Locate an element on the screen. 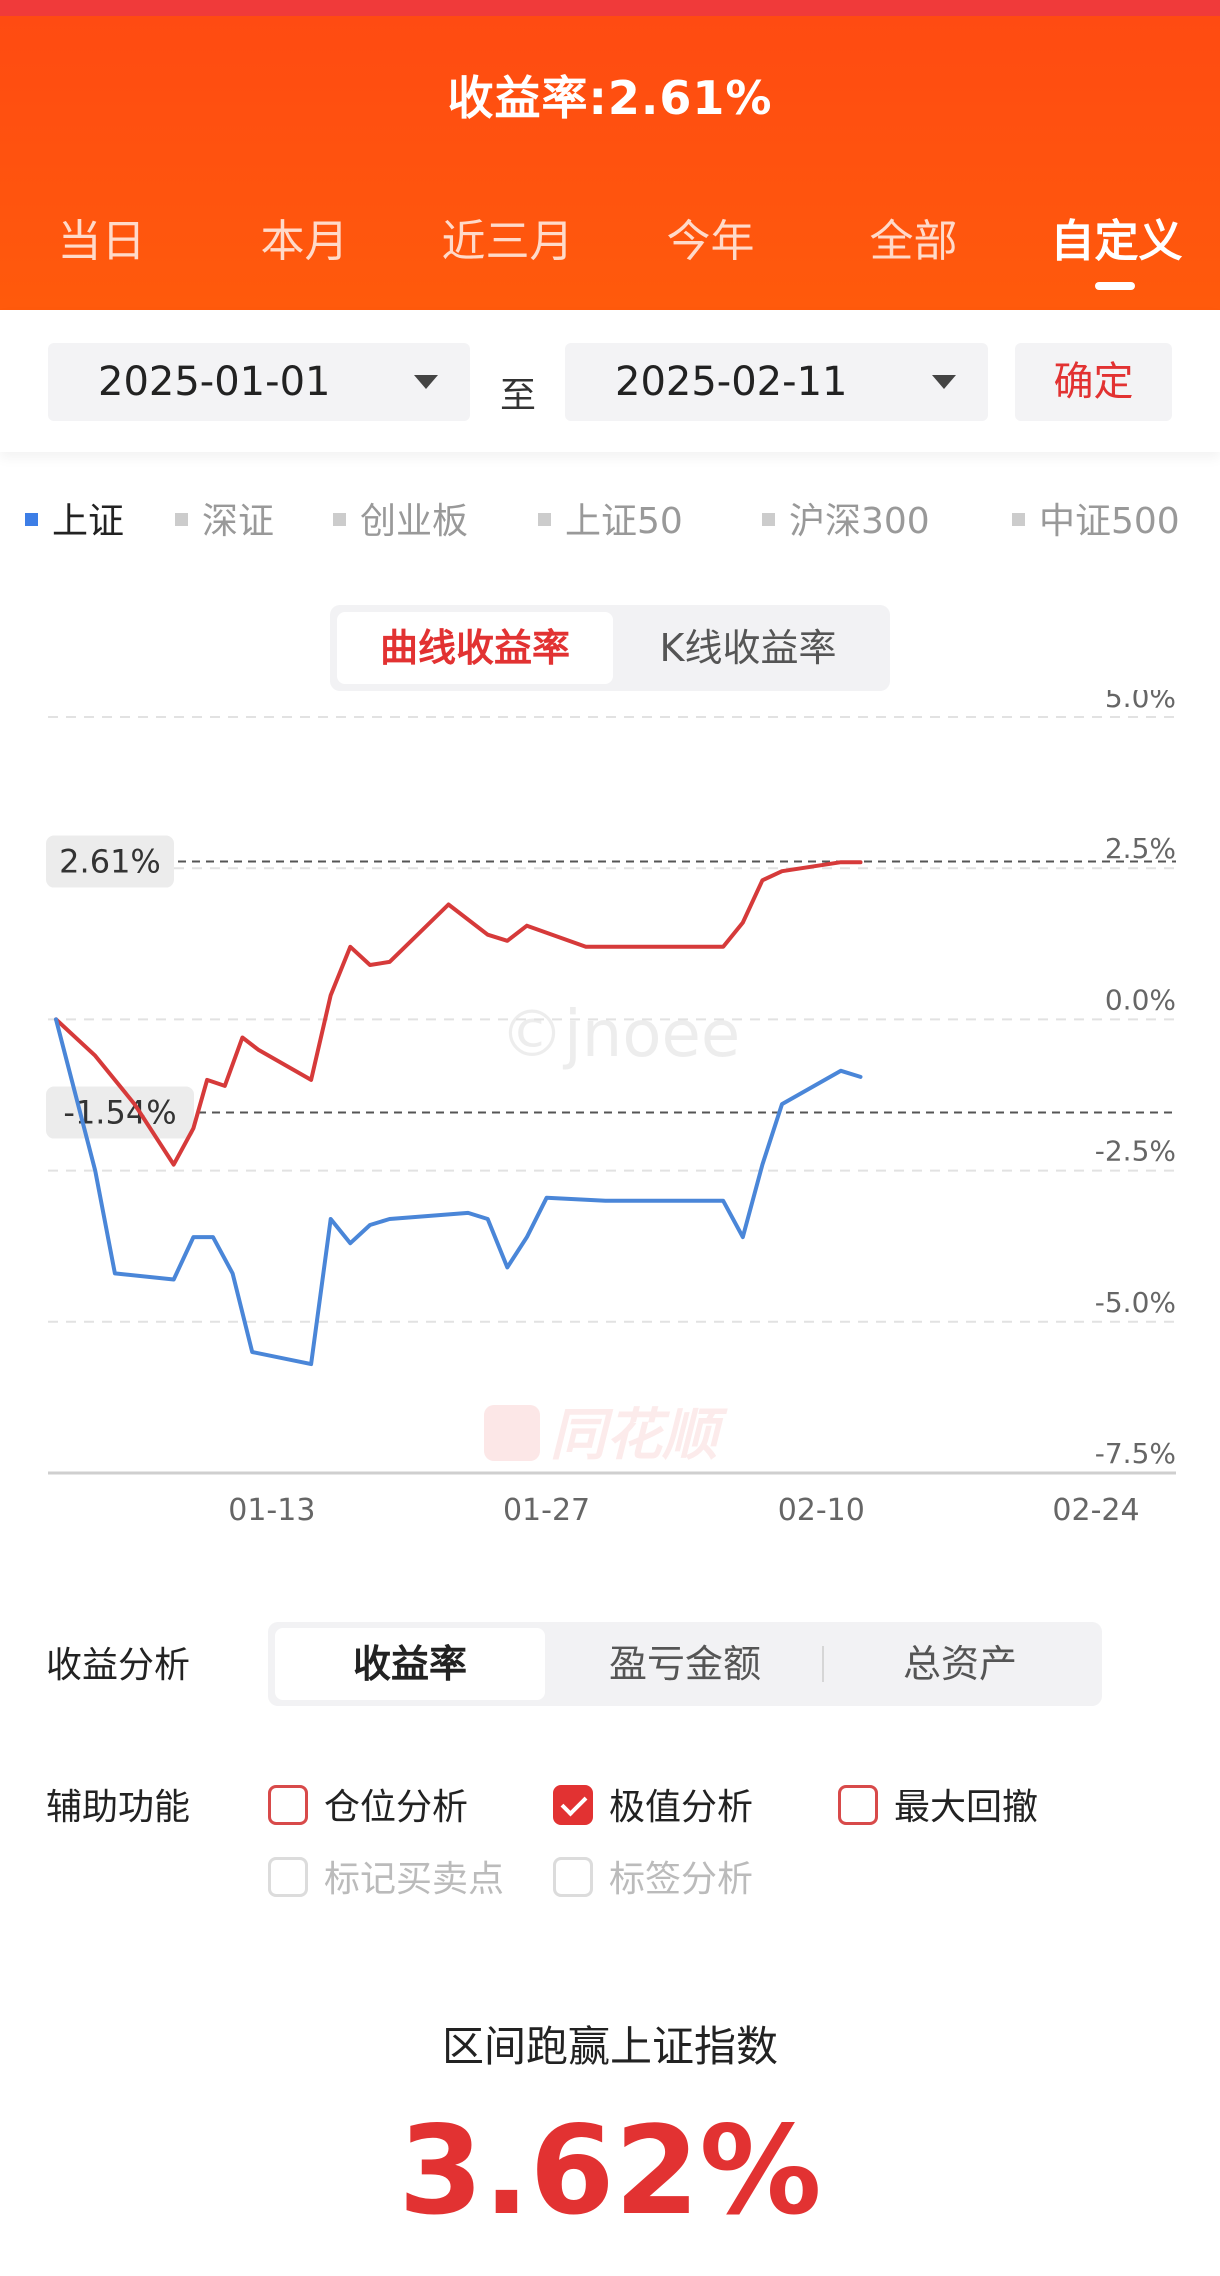  y-tick-label: -2.5% is located at coordinates (1135, 1151).